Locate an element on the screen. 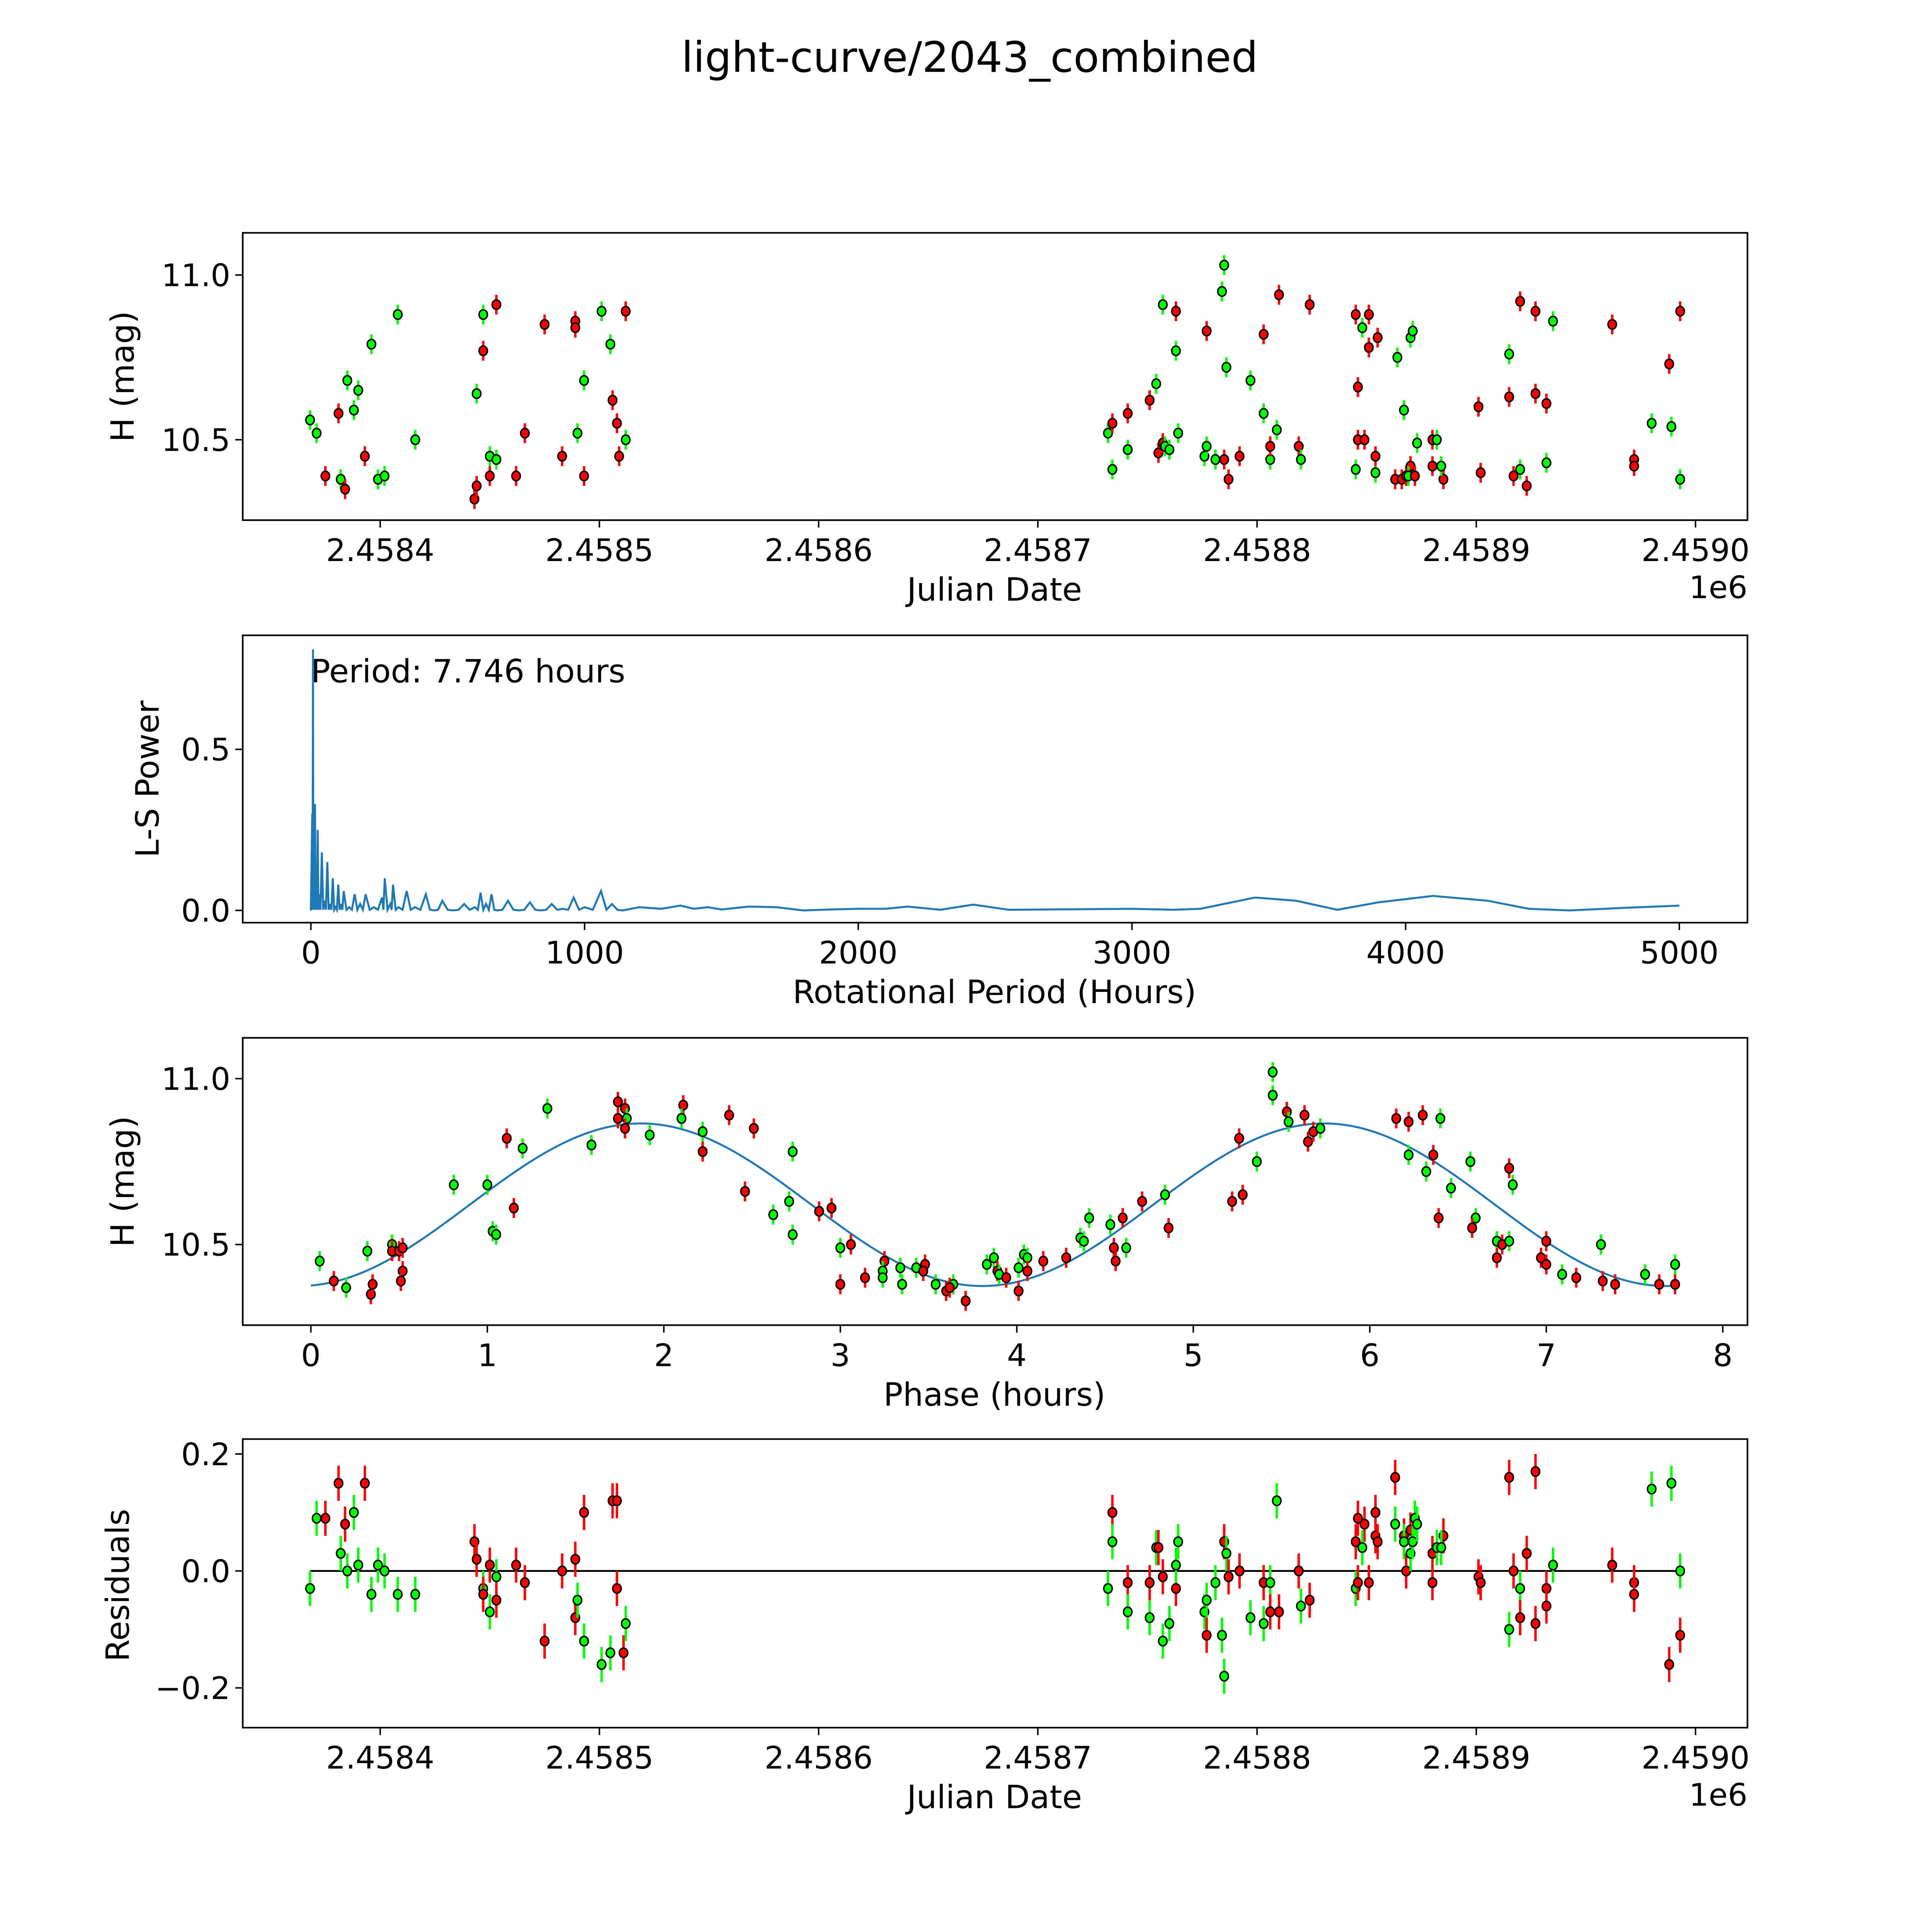 This screenshot has width=1932, height=1932. lightcurve-ylabel: H (mag) is located at coordinates (122, 376).